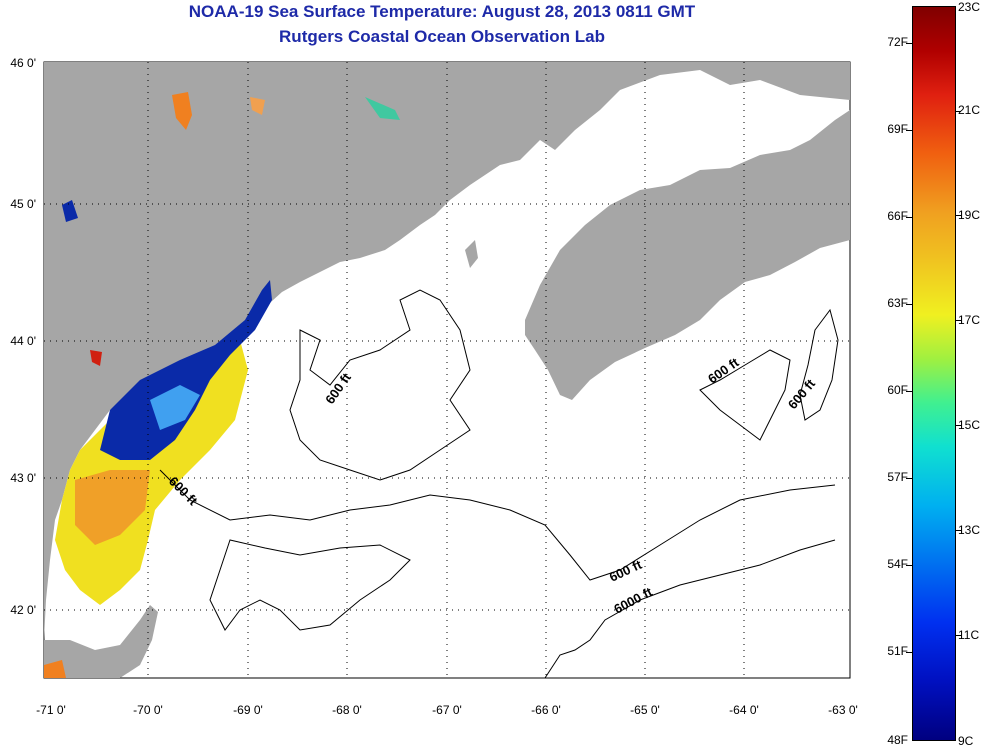 The image size is (984, 754). I want to click on temperature-colorbar, so click(934, 373).